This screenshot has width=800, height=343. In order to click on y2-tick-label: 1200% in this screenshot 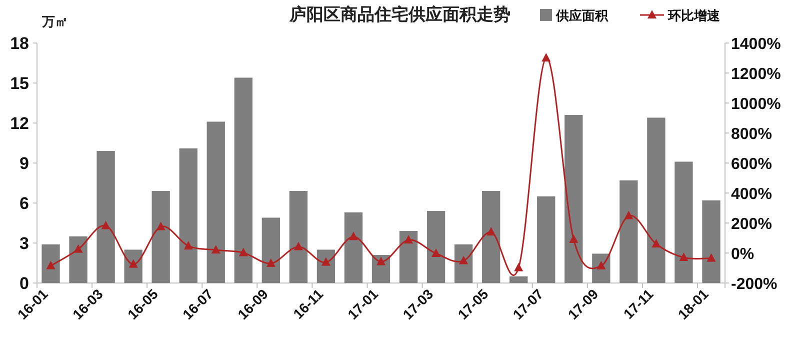, I will do `click(756, 74)`.